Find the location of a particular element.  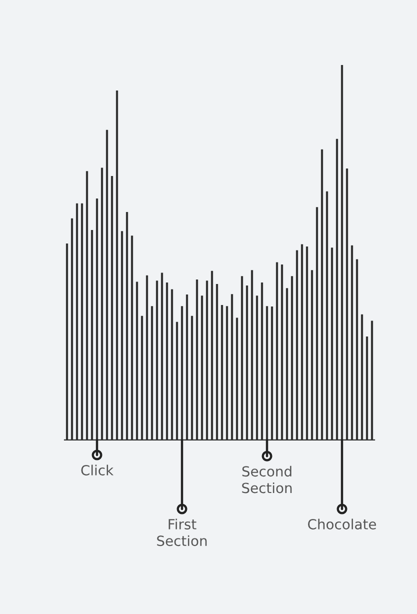

text: Second Section is located at coordinates (267, 480).